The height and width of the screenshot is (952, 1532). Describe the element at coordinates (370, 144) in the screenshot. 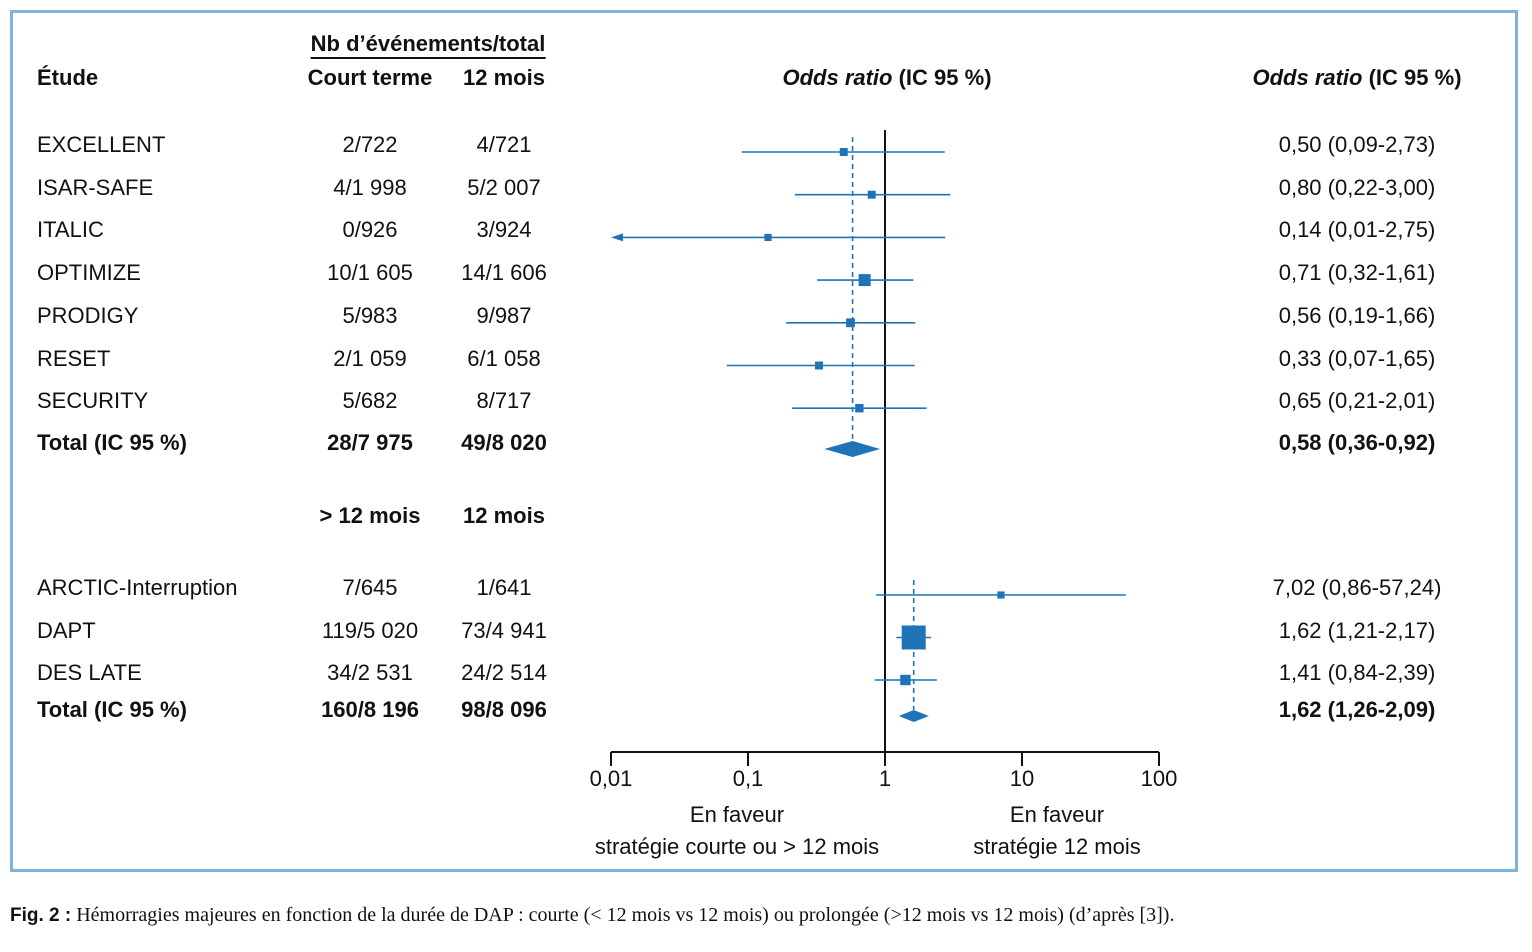

I see `events-group1: 2/722` at that location.